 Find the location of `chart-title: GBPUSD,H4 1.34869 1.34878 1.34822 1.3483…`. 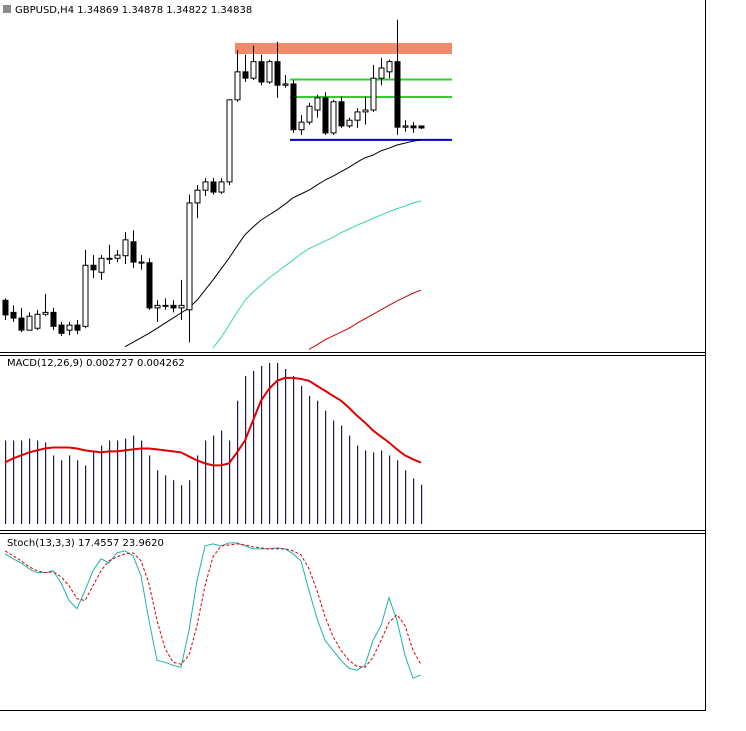

chart-title: GBPUSD,H4 1.34869 1.34878 1.34822 1.3483… is located at coordinates (133, 10).